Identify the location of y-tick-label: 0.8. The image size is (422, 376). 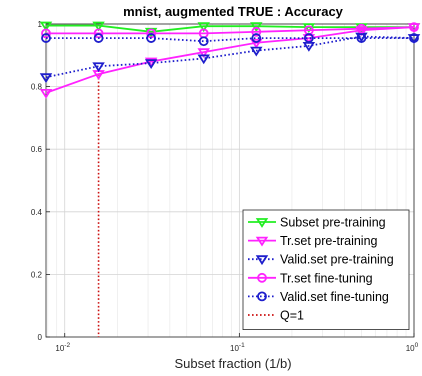
(37, 87).